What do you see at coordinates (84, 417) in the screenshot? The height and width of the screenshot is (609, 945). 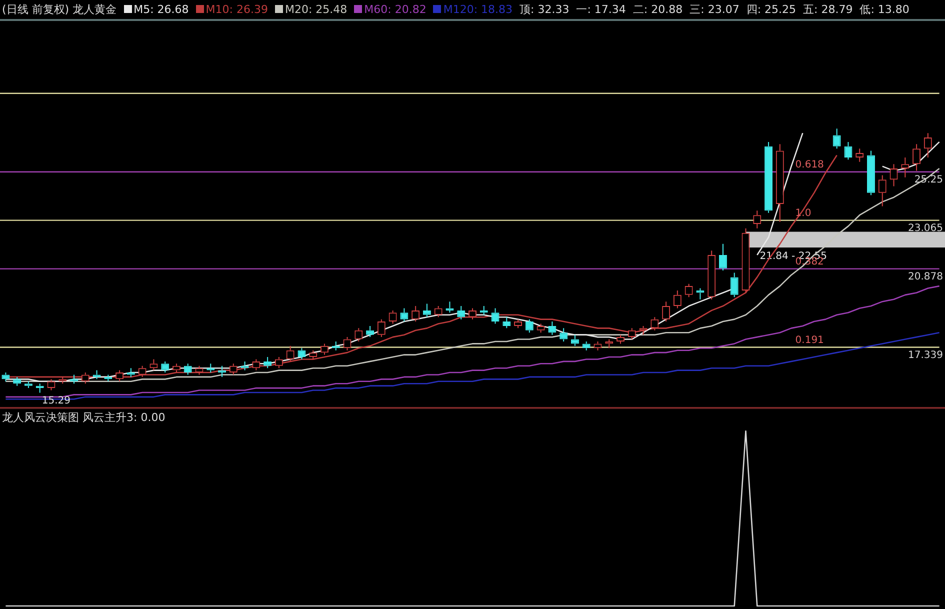 I see `chart-title: 龙人风云决策图 风云主升3: 0.00` at bounding box center [84, 417].